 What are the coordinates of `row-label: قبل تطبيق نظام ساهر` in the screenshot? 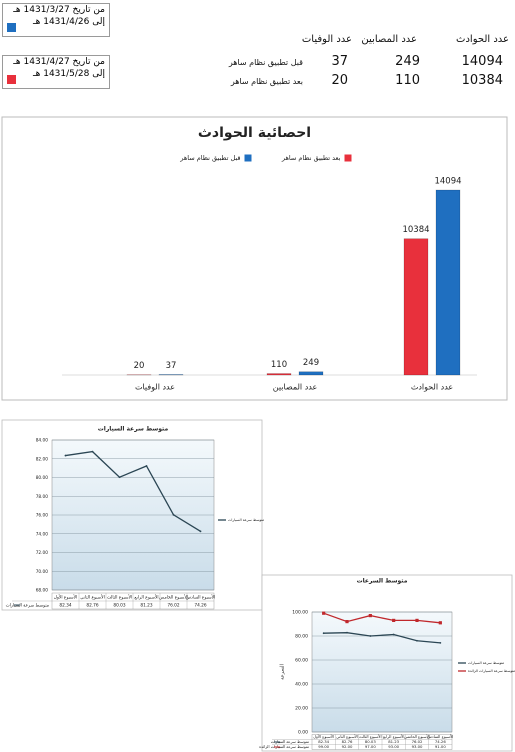 It's located at (265, 62).